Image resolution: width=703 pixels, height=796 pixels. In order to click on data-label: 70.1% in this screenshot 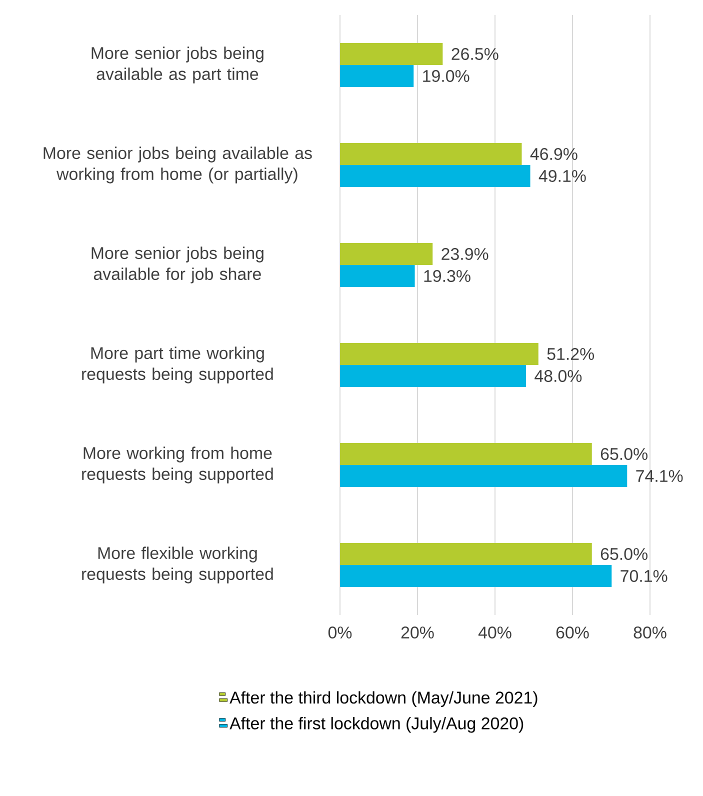, I will do `click(644, 576)`.